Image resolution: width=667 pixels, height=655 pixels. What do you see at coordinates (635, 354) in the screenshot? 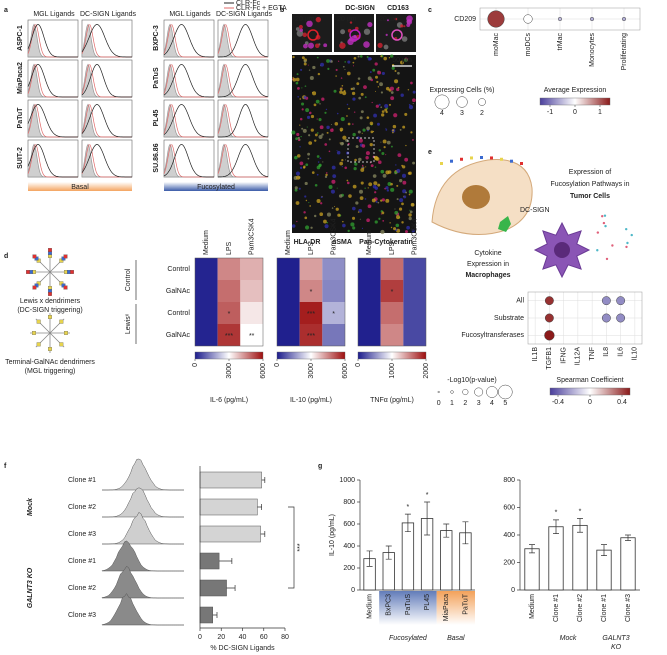
I see `column-label: IL10` at bounding box center [635, 354].